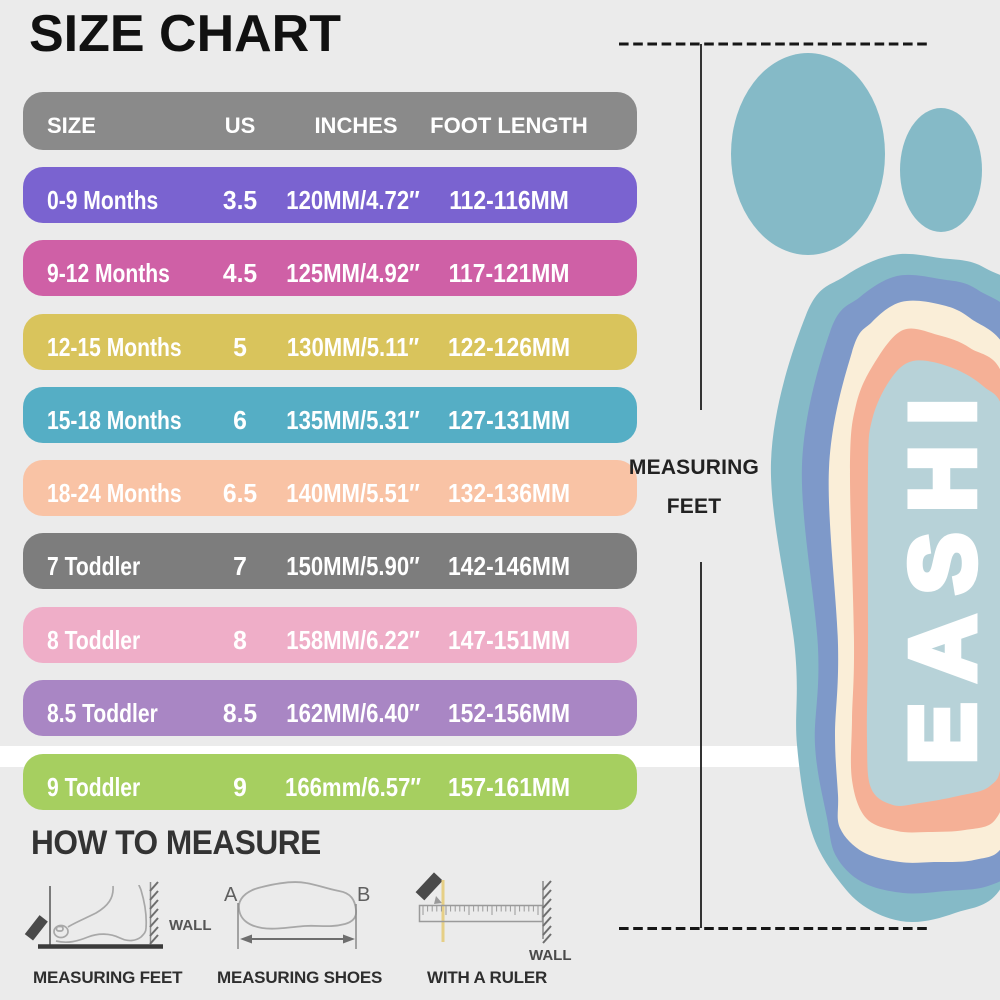 The height and width of the screenshot is (1000, 1000). I want to click on svg-text: A, so click(231, 895).